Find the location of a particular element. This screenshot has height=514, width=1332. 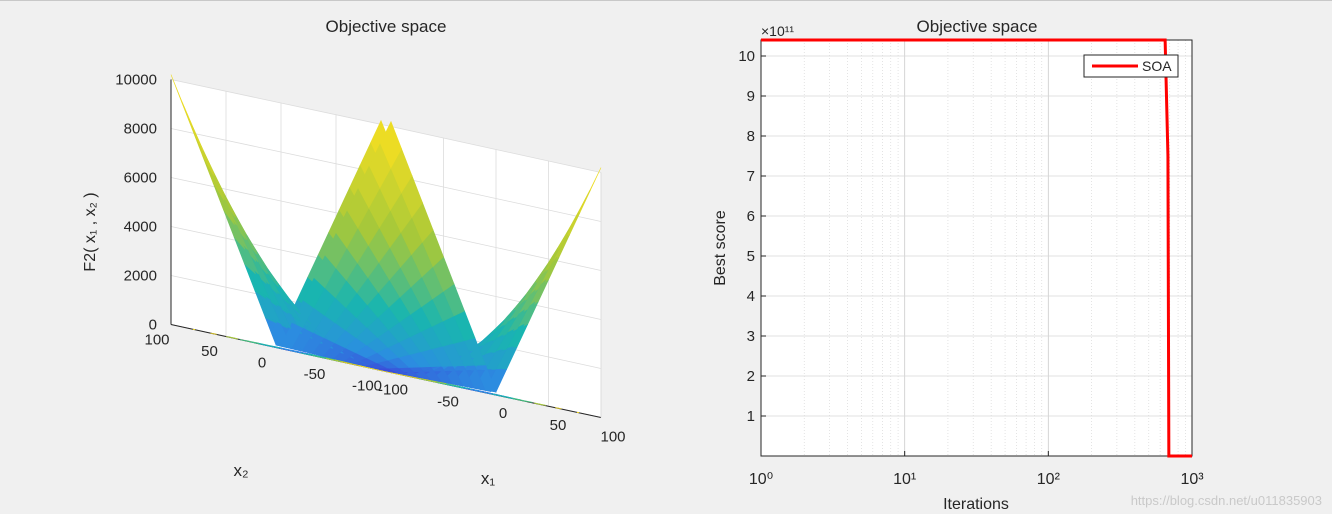

x-tick-label: 10⁰ is located at coordinates (761, 479).